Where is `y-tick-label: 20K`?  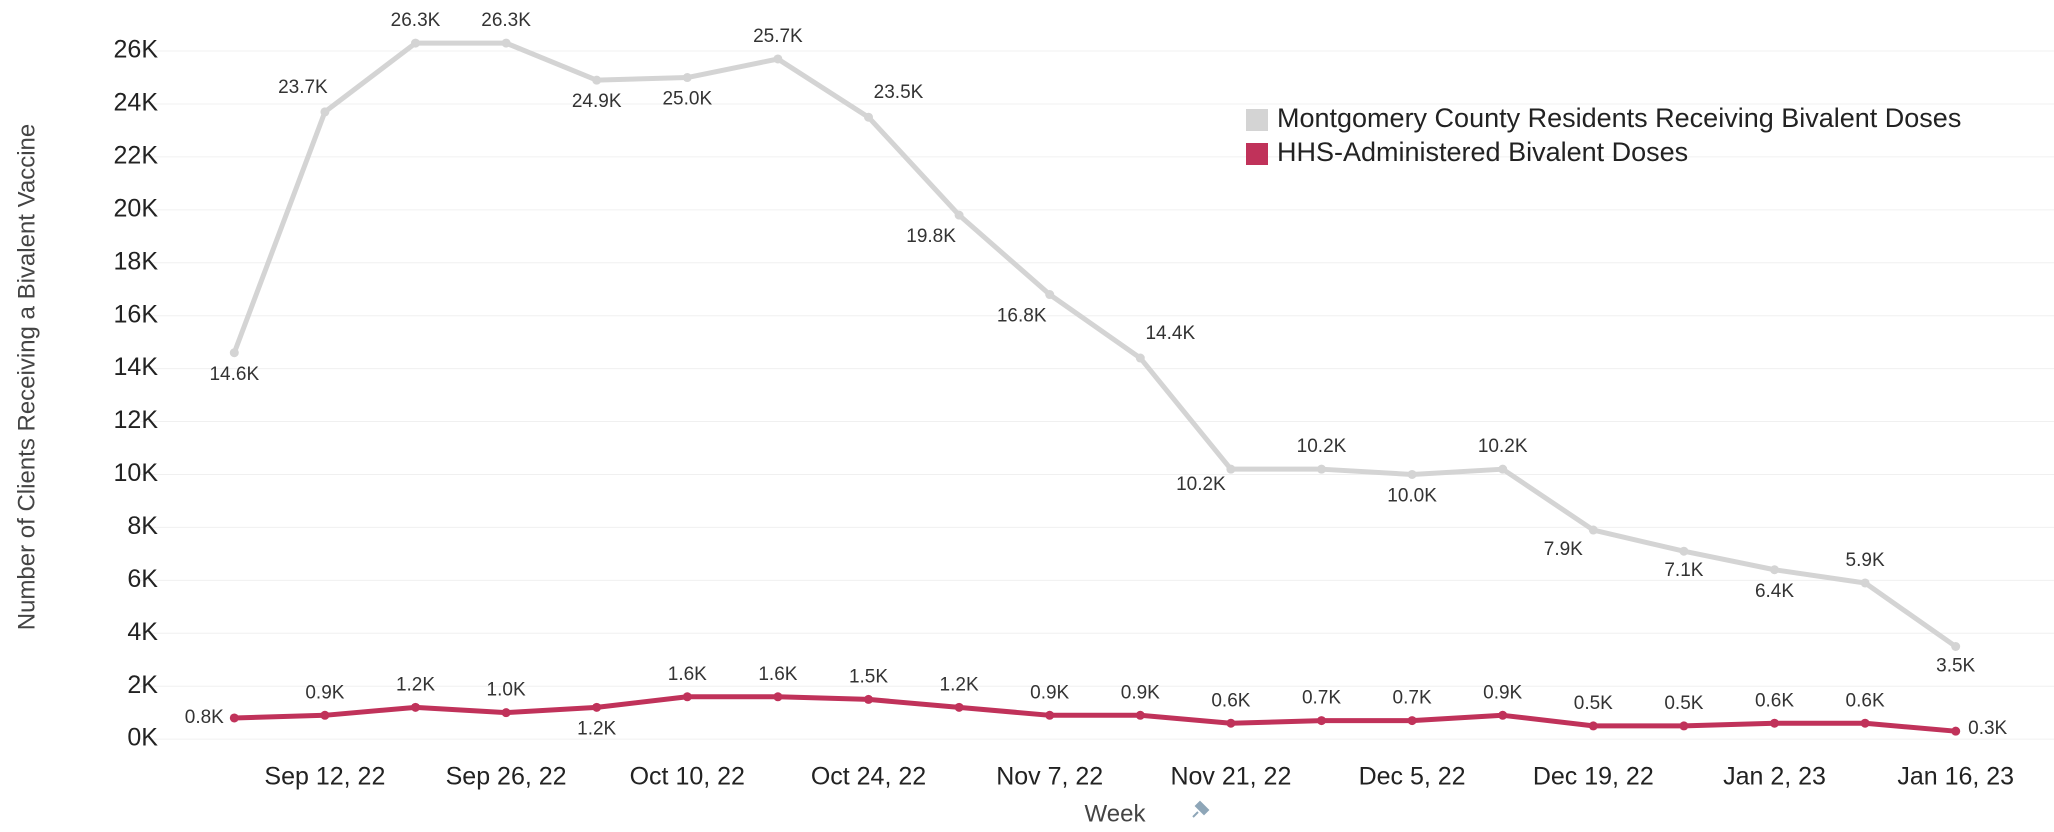
y-tick-label: 20K is located at coordinates (136, 208).